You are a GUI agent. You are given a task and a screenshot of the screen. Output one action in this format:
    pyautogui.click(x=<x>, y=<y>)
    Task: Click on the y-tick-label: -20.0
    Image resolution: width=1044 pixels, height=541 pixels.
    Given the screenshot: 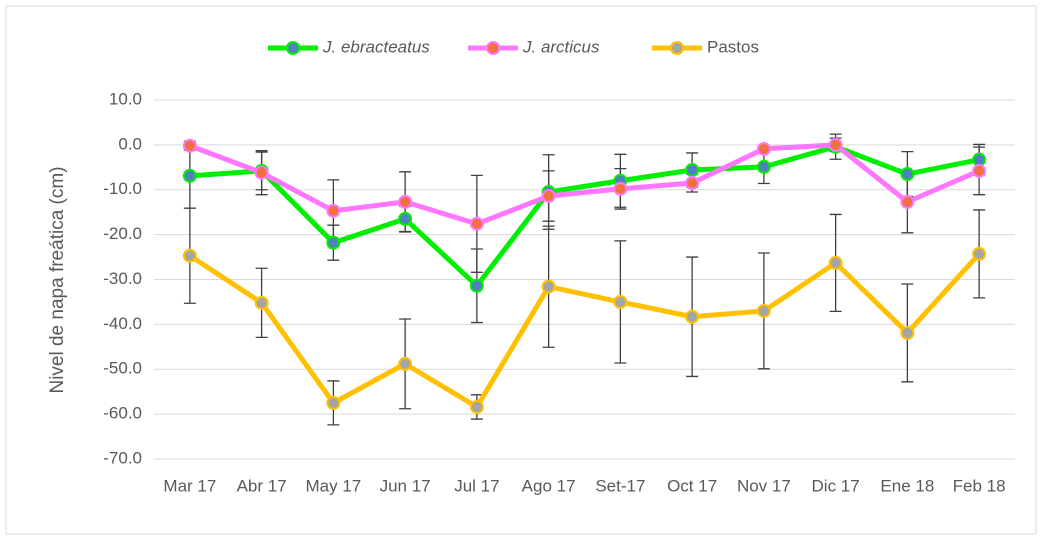 What is the action you would take?
    pyautogui.click(x=122, y=233)
    